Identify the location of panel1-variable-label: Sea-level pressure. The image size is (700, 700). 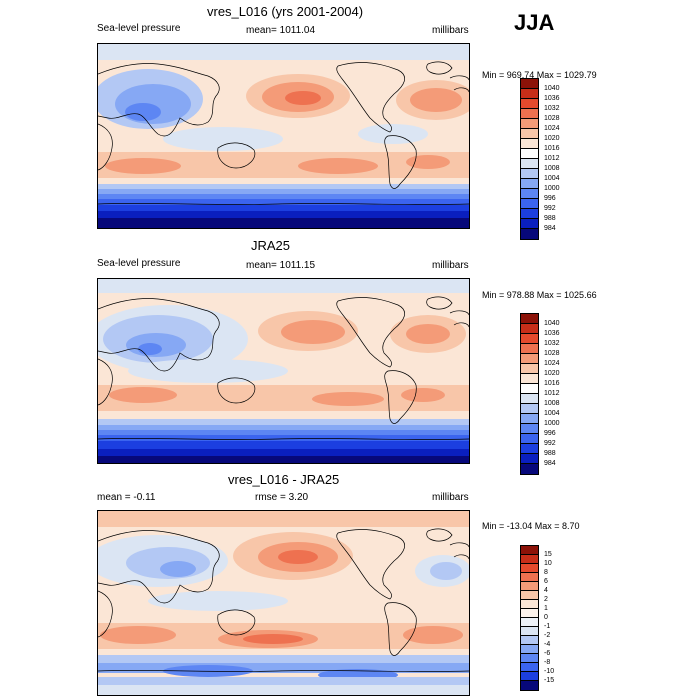
(139, 28).